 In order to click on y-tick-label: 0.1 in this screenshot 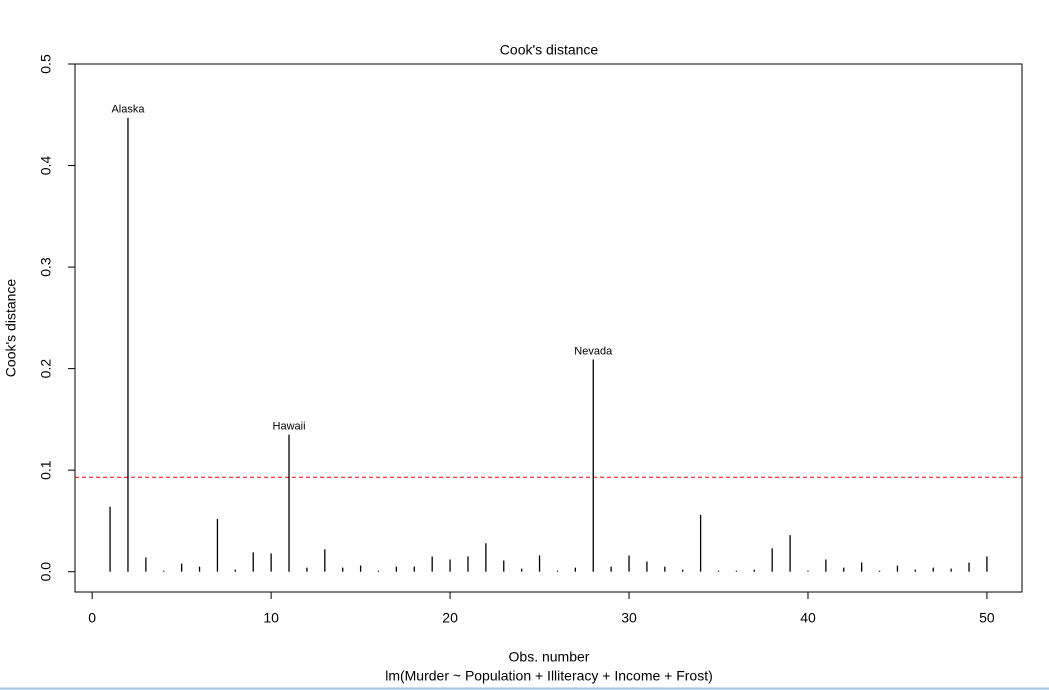, I will do `click(46, 470)`.